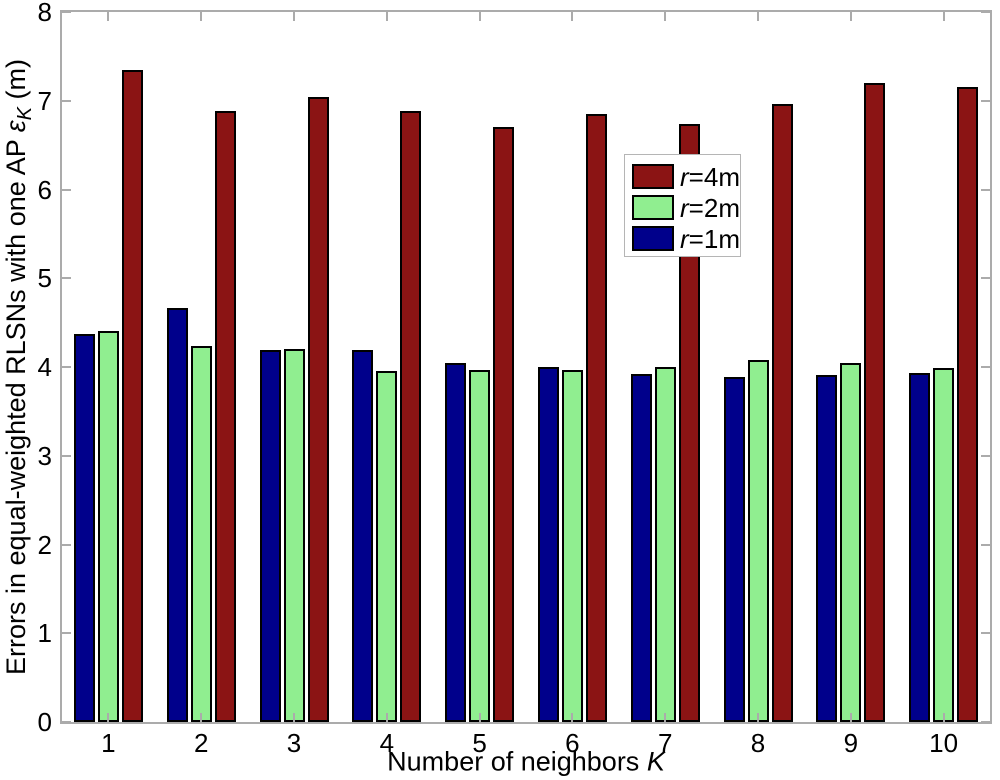 This screenshot has height=780, width=1000. What do you see at coordinates (44, 544) in the screenshot?
I see `y-tick-label-2: 2` at bounding box center [44, 544].